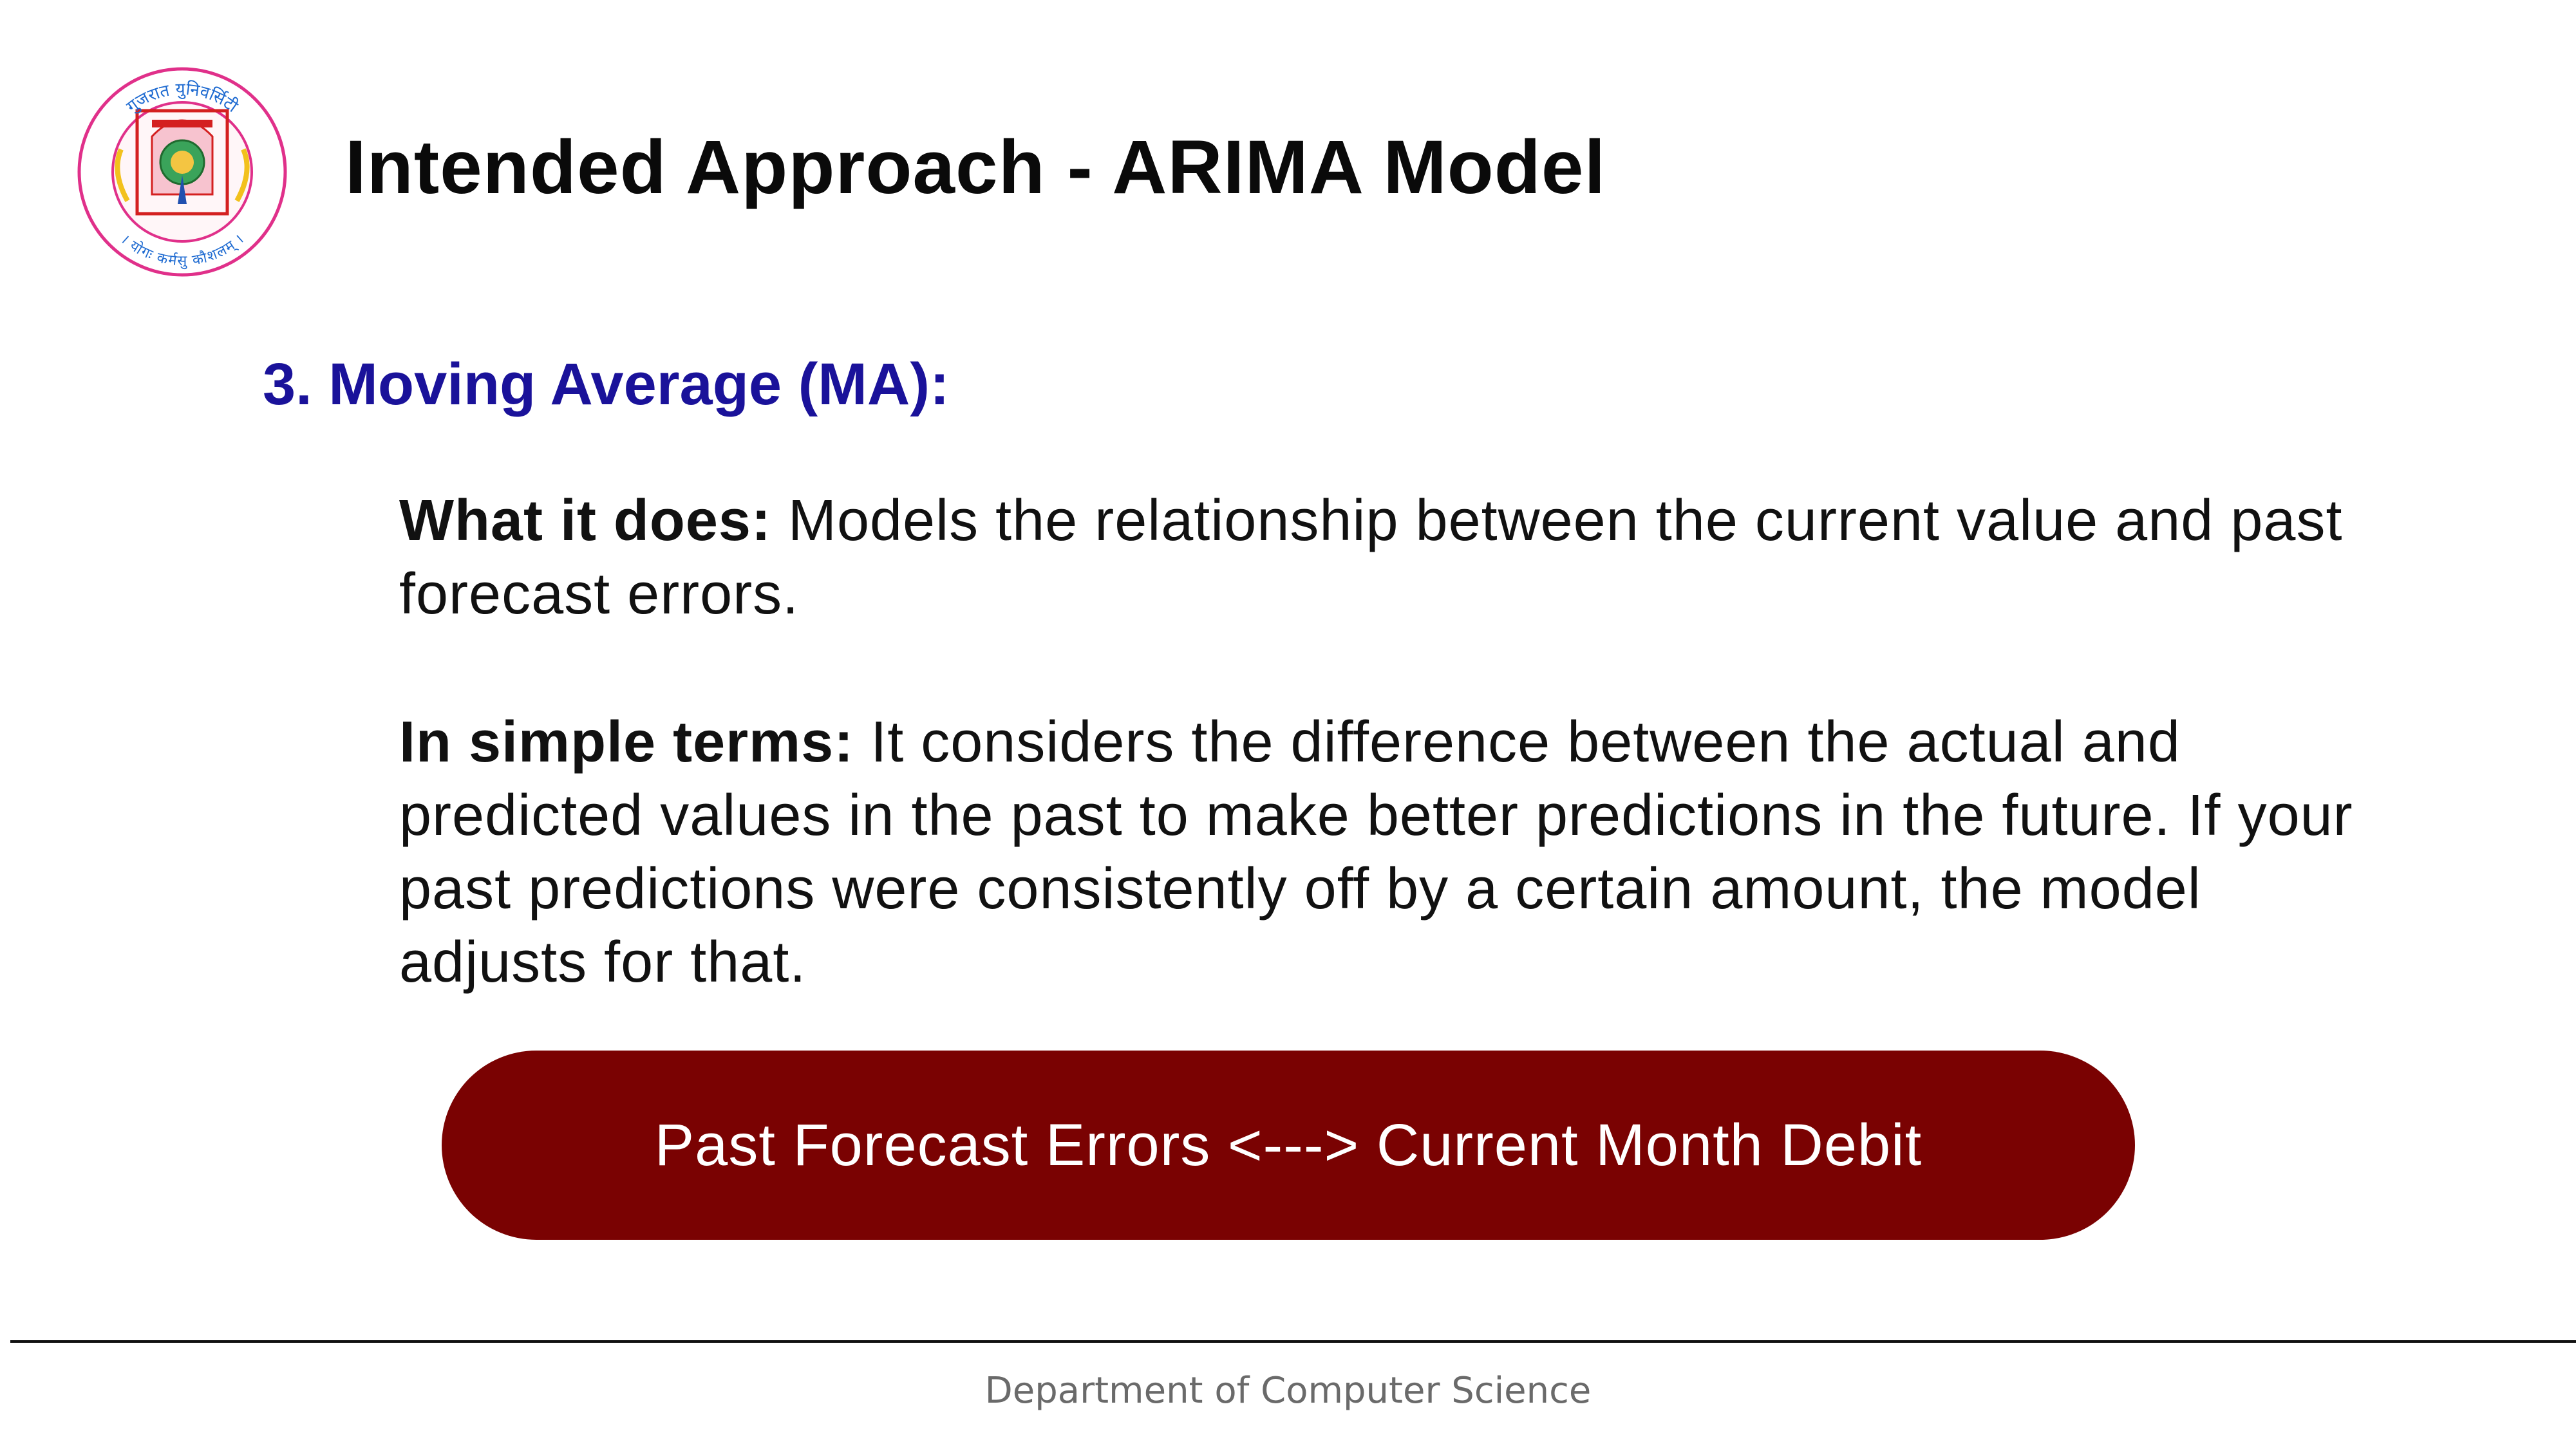  I want to click on paragraph-label: What it does:, so click(585, 521).